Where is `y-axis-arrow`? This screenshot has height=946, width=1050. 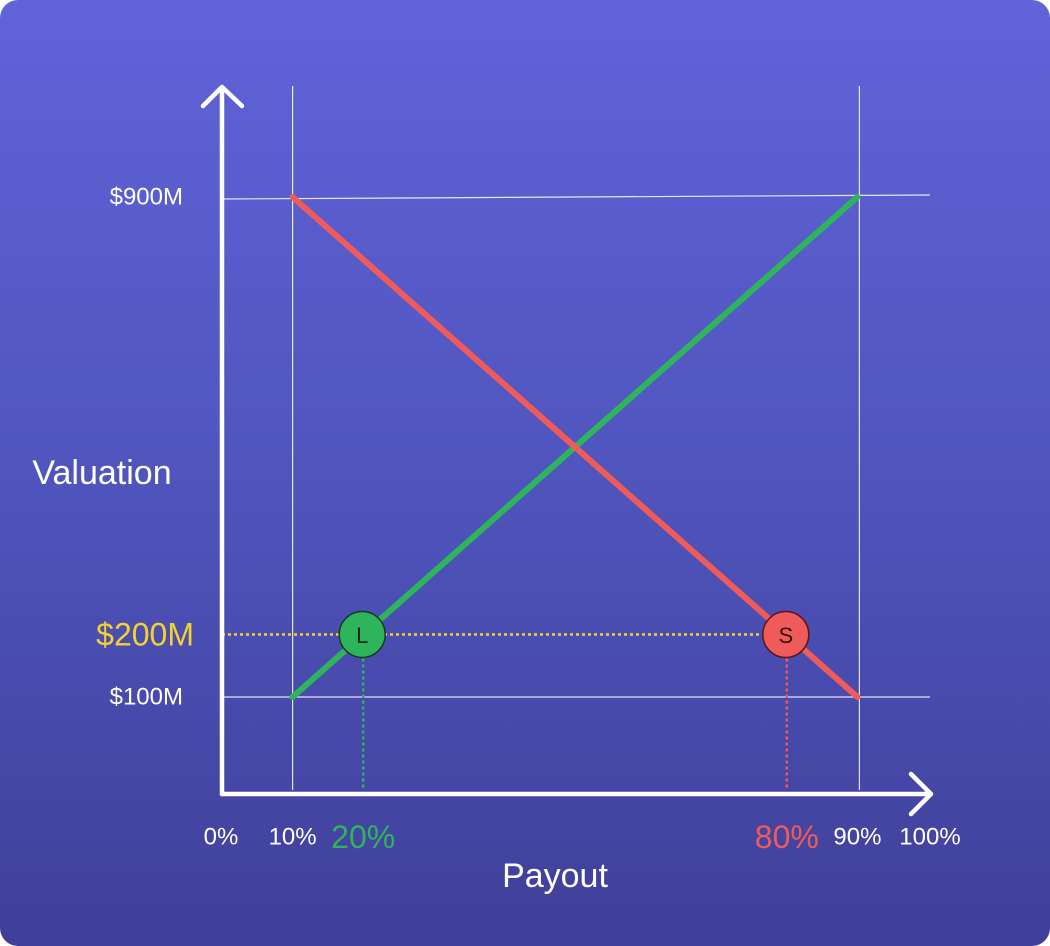 y-axis-arrow is located at coordinates (222, 440).